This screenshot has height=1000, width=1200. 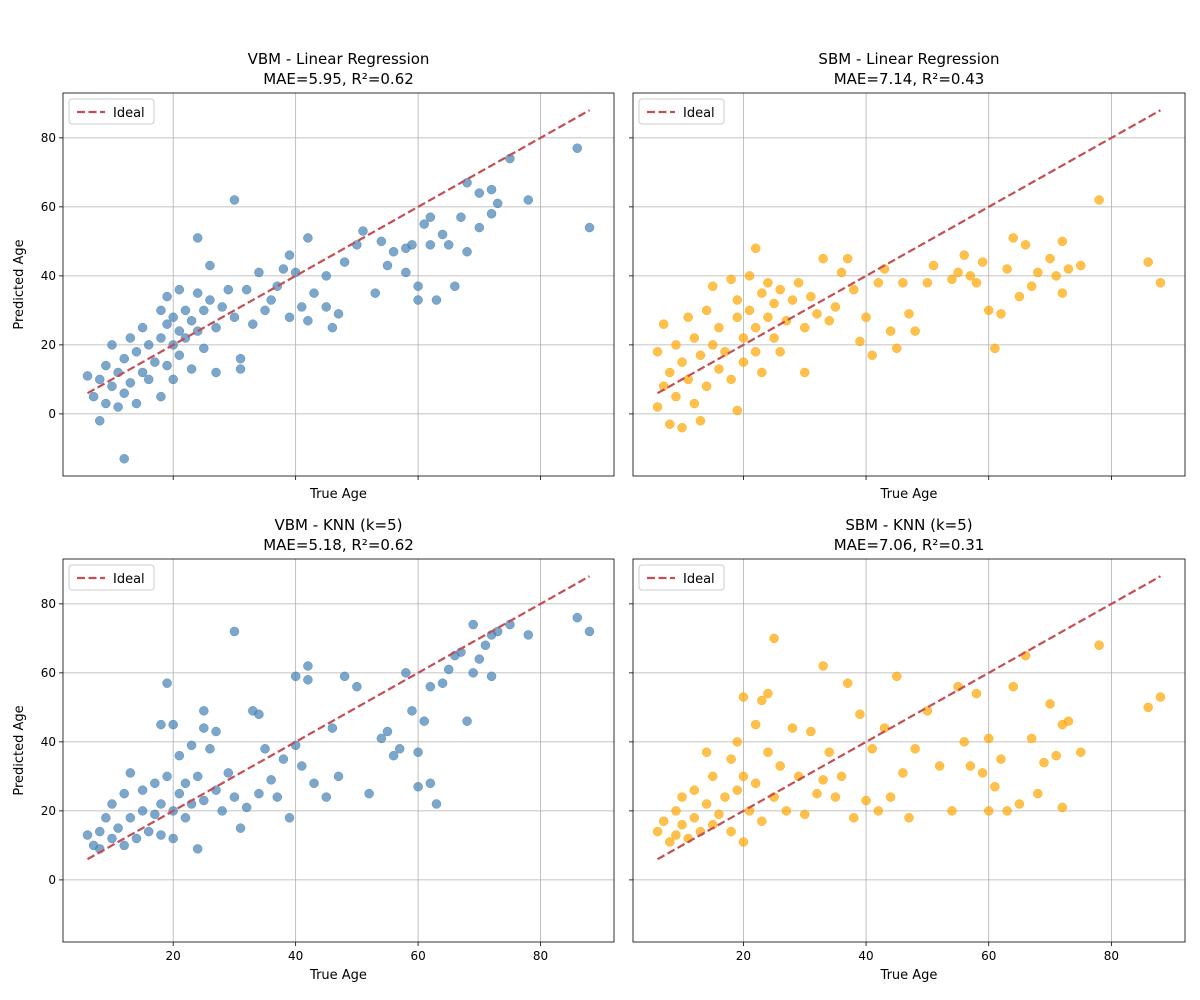 I want to click on x-tick-label: 40, so click(x=295, y=956).